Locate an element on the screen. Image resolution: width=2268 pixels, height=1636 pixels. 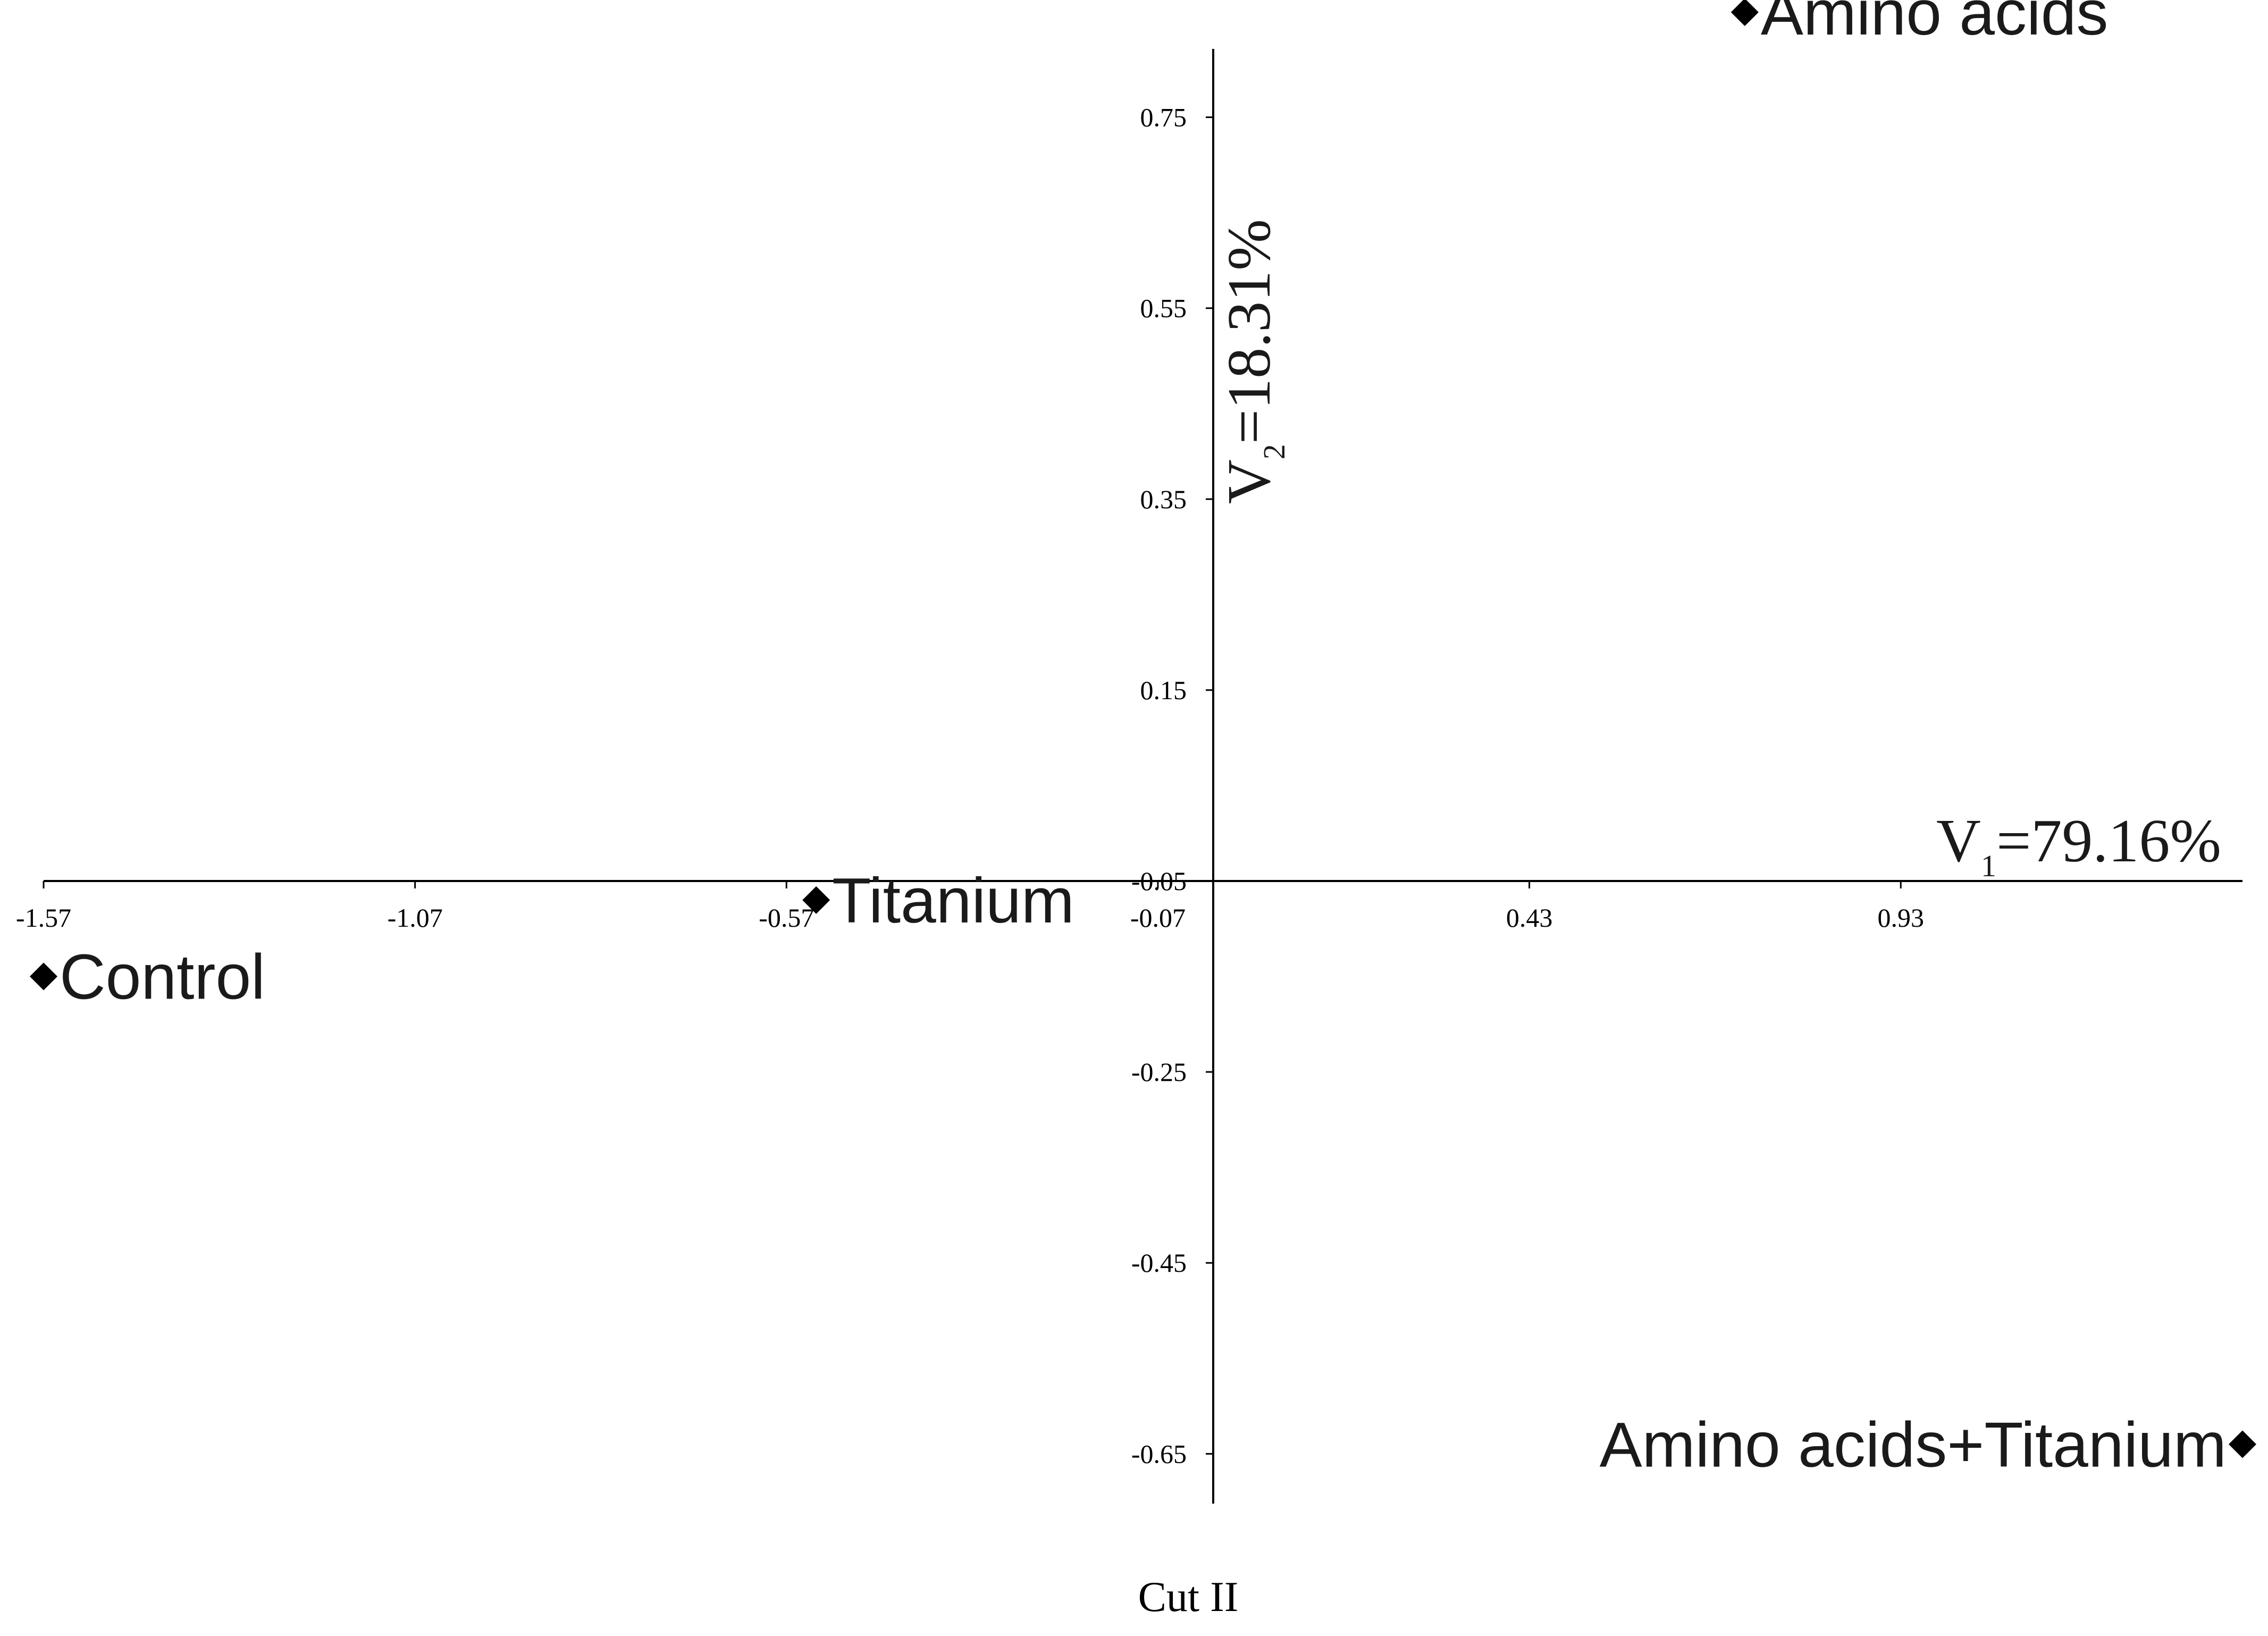
x-tick-label: -1.07 is located at coordinates (415, 918).